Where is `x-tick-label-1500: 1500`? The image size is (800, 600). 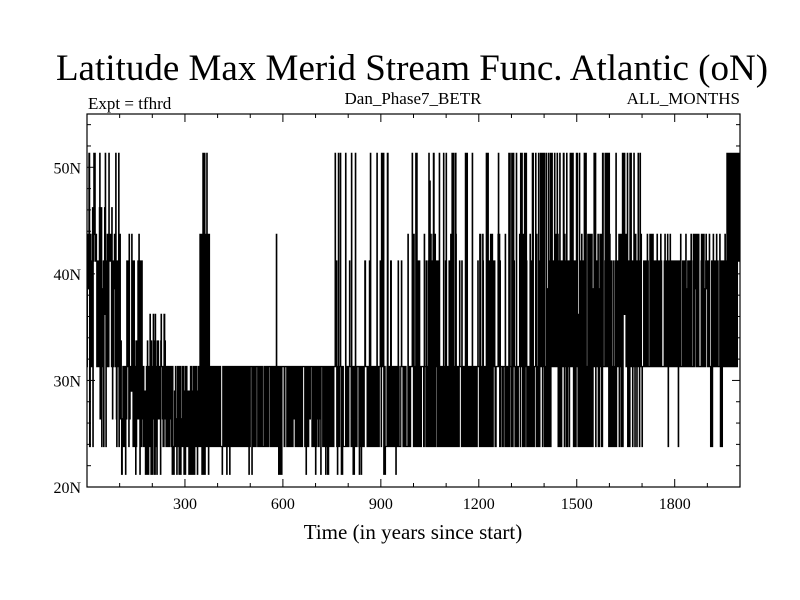 x-tick-label-1500: 1500 is located at coordinates (577, 504).